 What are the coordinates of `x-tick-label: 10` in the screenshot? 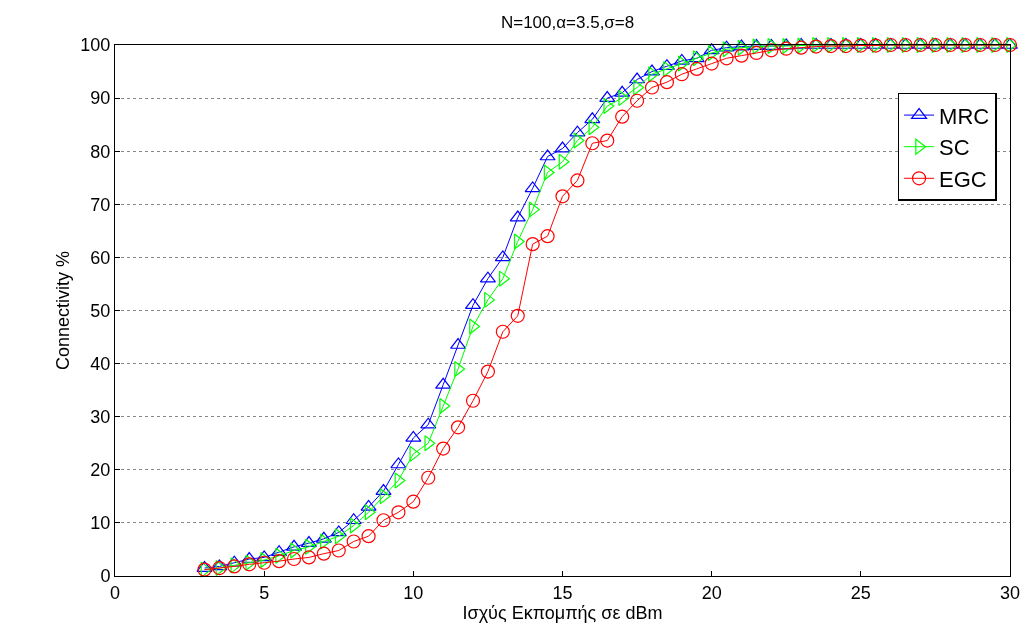 It's located at (413, 592).